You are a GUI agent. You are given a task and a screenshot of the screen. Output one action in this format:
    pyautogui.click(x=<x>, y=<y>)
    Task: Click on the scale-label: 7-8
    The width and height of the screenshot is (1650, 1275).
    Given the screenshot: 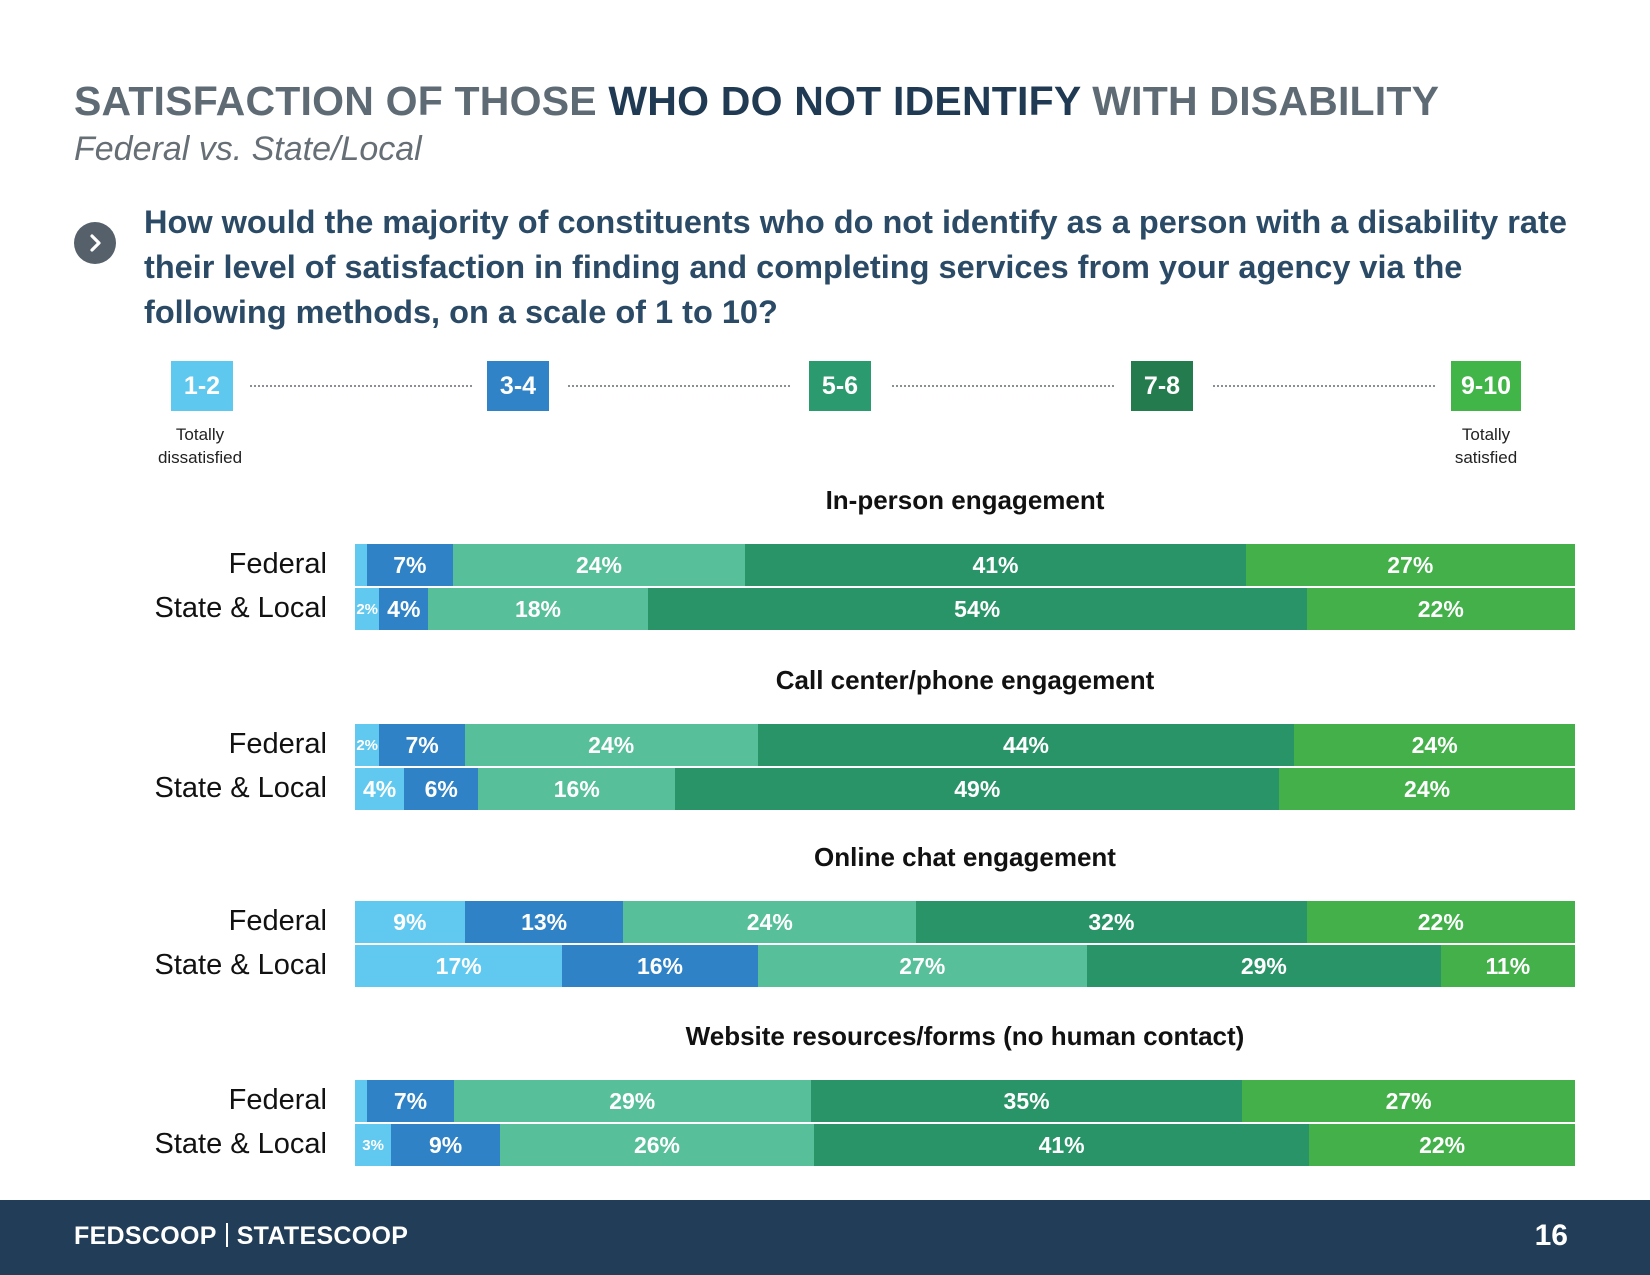 What is the action you would take?
    pyautogui.click(x=1162, y=385)
    